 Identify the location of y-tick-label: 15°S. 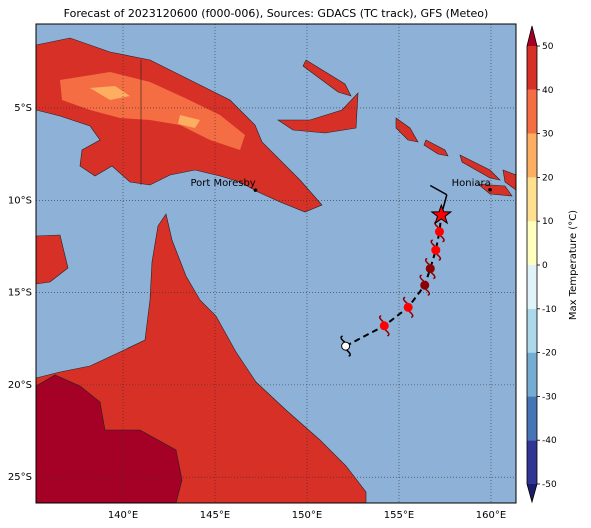
(20, 293).